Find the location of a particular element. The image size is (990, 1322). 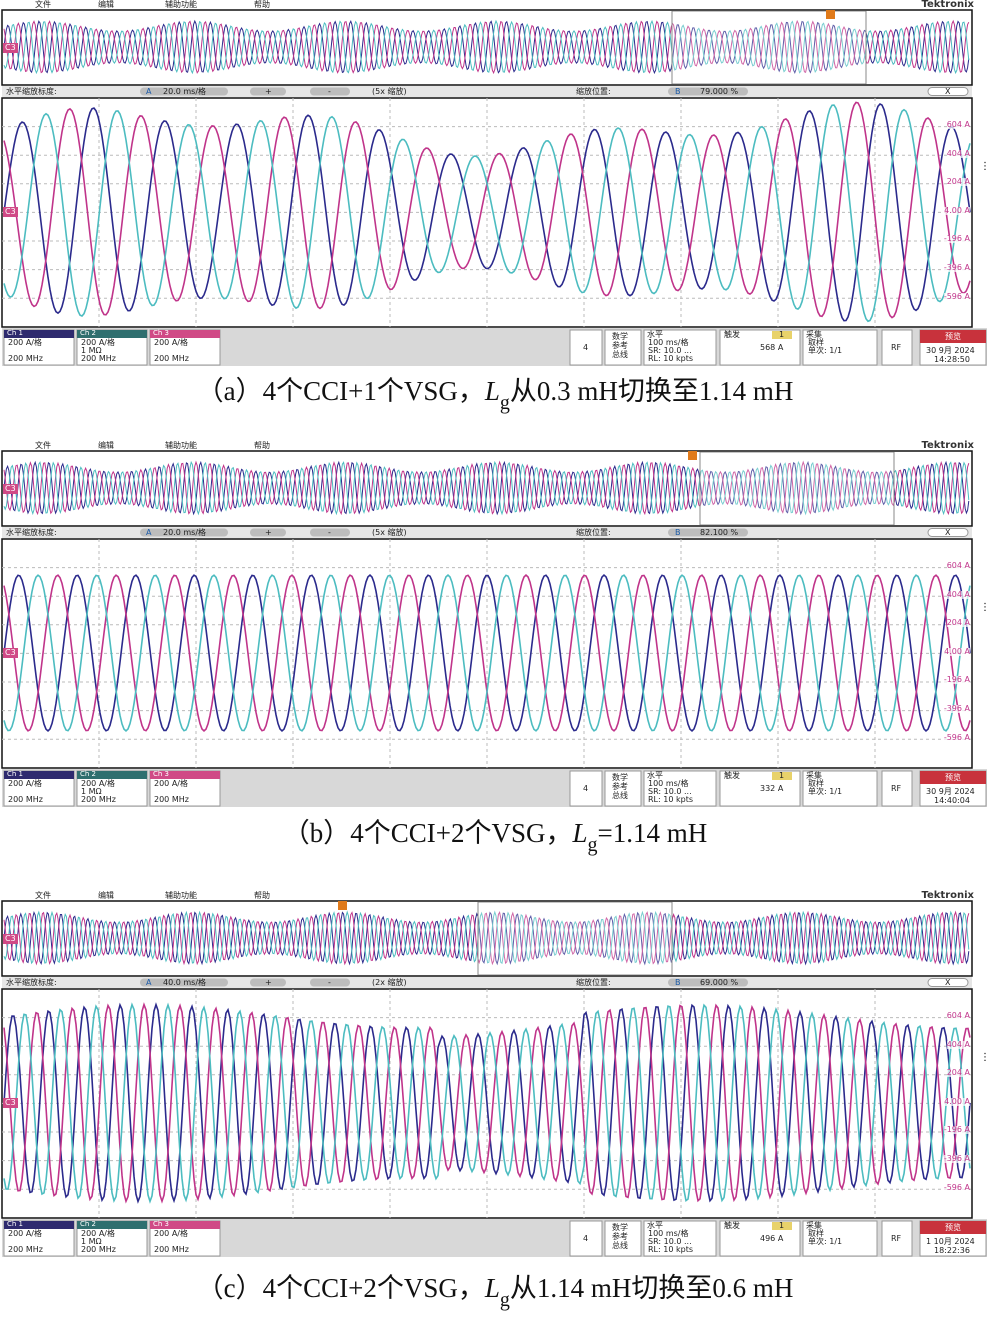

zoom-bar is located at coordinates (487, 532).